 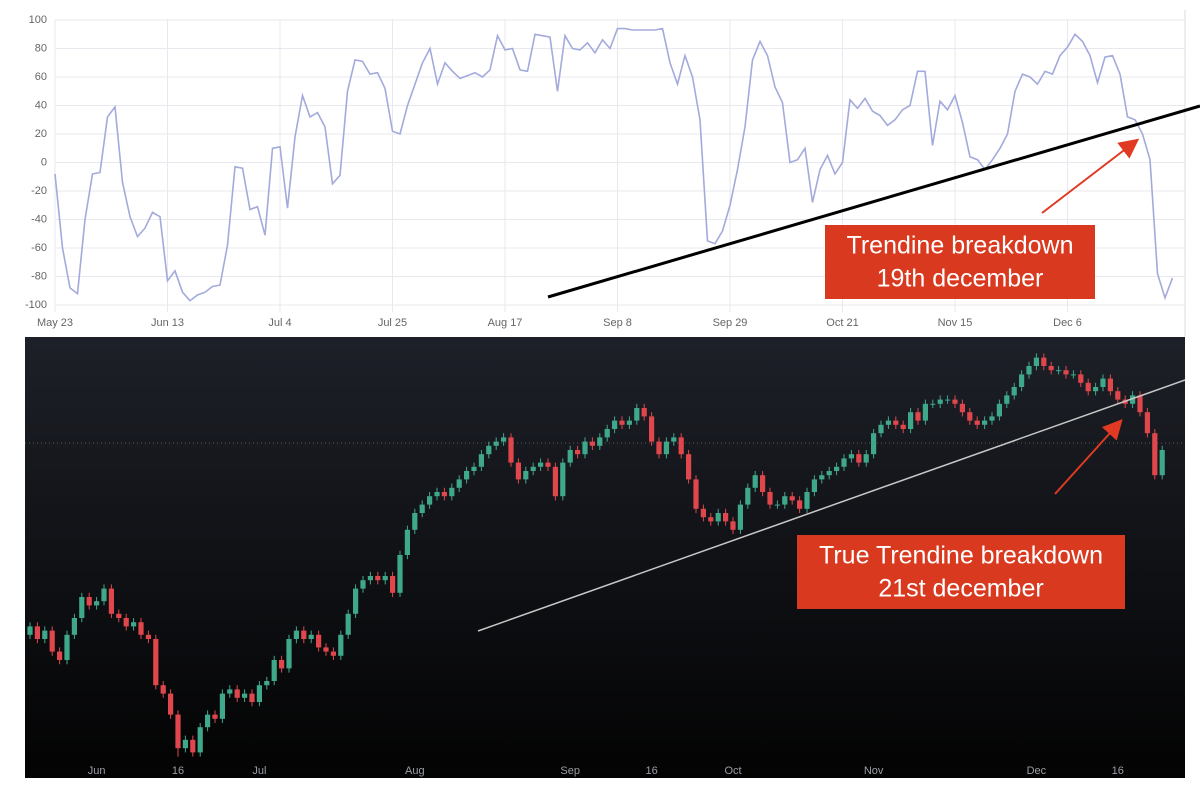 What do you see at coordinates (1067, 323) in the screenshot?
I see `x-tick-label: Dec 6` at bounding box center [1067, 323].